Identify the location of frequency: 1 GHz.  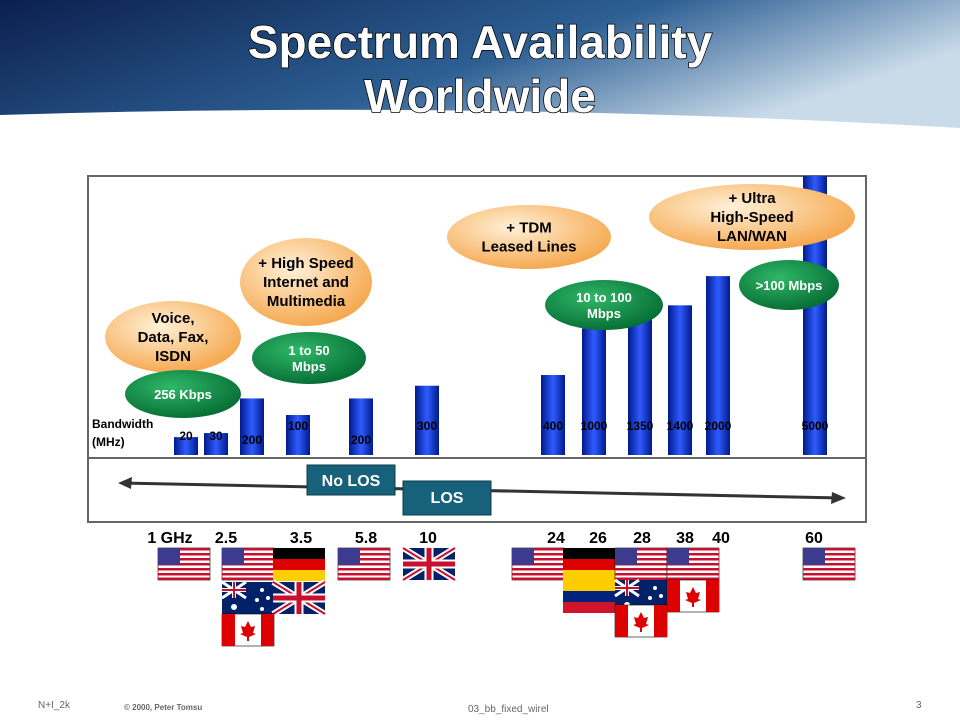
(169, 538).